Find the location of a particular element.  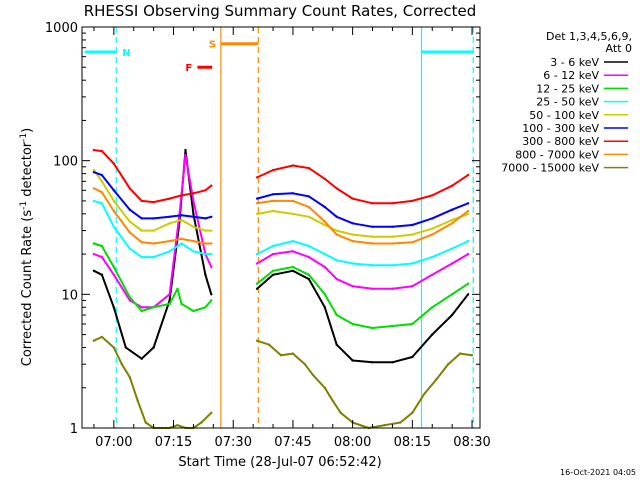

legend-label-2: 12 - 25 keV is located at coordinates (567, 88).